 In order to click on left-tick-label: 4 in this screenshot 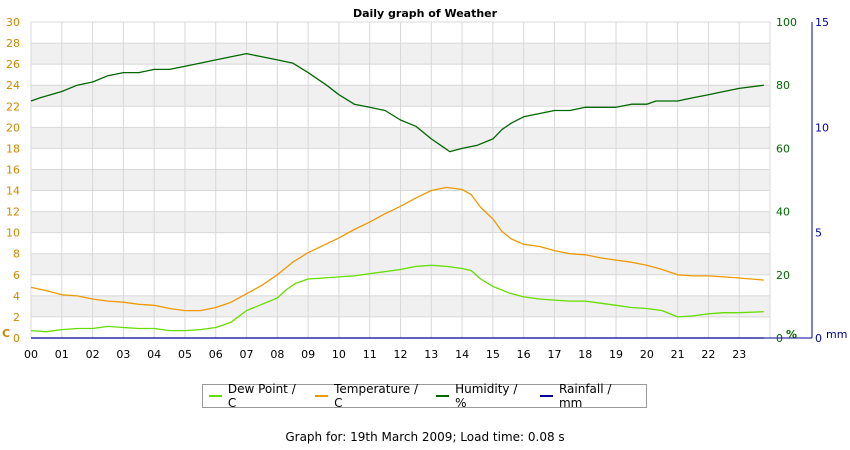, I will do `click(16, 296)`.